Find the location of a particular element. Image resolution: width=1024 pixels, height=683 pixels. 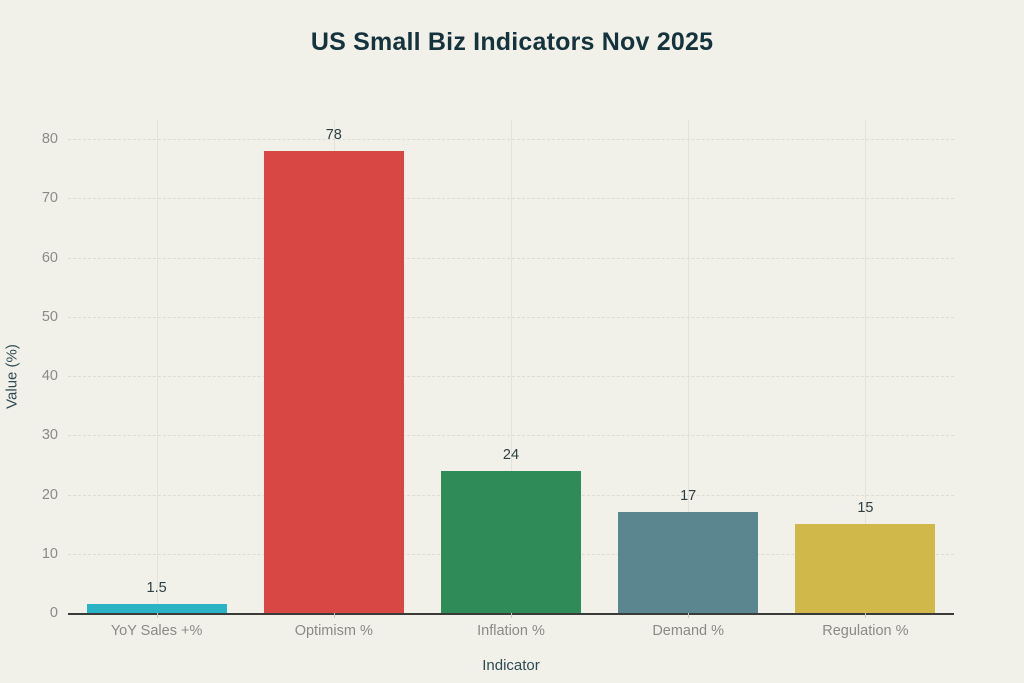

y-tick-label: 10 is located at coordinates (49, 553).